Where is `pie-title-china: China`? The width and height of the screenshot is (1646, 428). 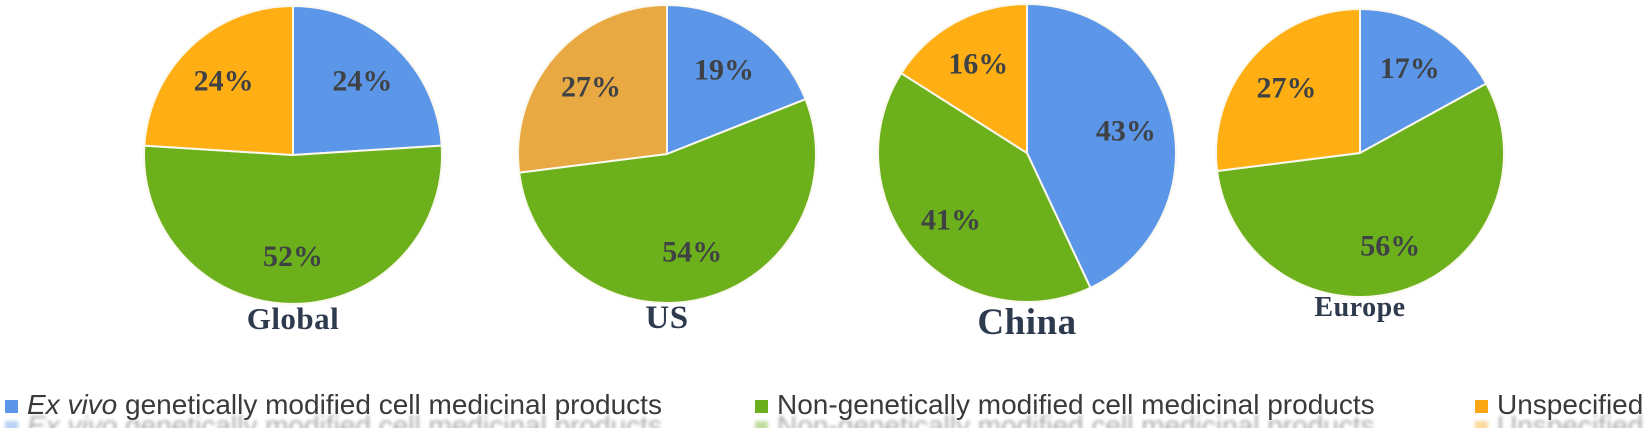 pie-title-china: China is located at coordinates (1027, 322).